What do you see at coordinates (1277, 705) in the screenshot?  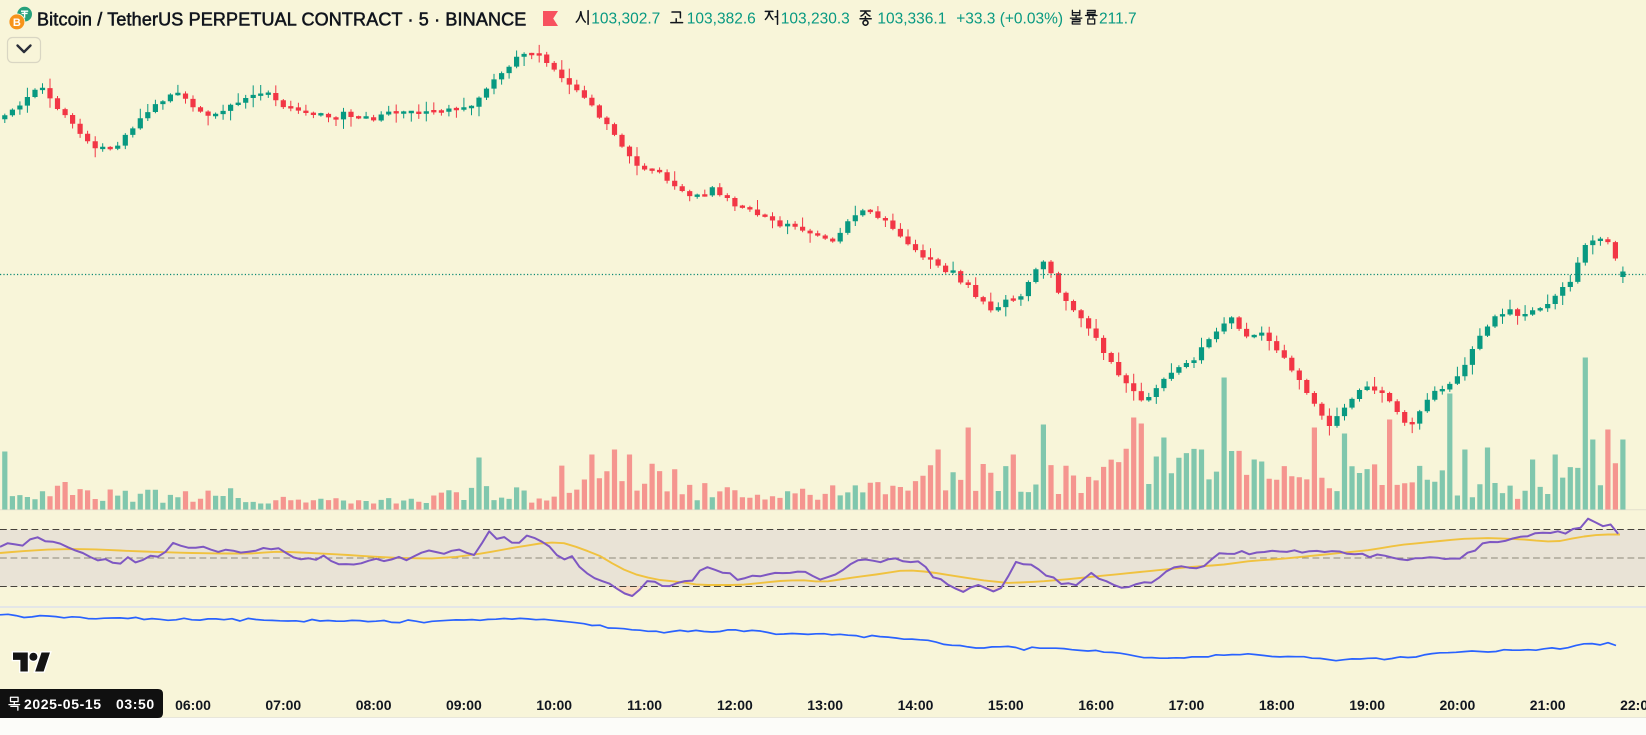 I see `svg-text: 18:00` at bounding box center [1277, 705].